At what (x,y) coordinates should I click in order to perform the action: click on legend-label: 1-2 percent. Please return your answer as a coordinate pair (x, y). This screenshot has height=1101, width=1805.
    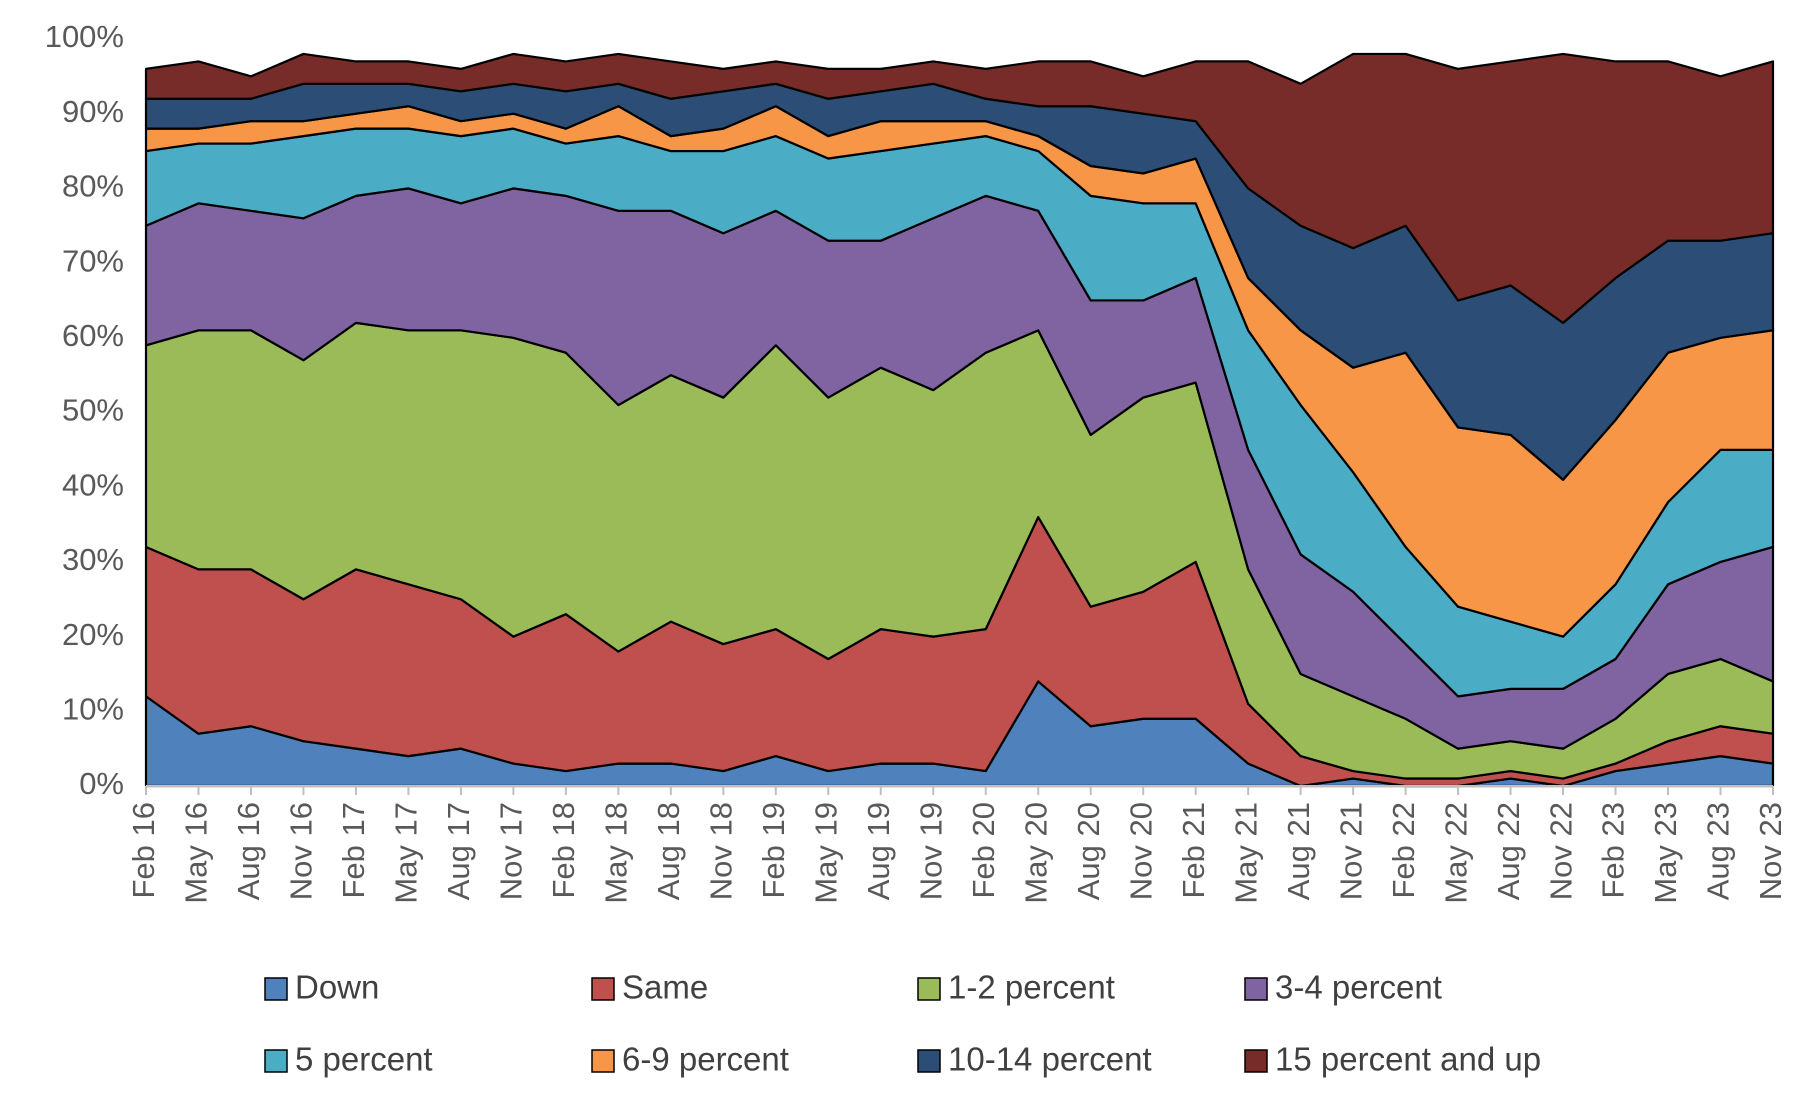
    Looking at the image, I should click on (1031, 987).